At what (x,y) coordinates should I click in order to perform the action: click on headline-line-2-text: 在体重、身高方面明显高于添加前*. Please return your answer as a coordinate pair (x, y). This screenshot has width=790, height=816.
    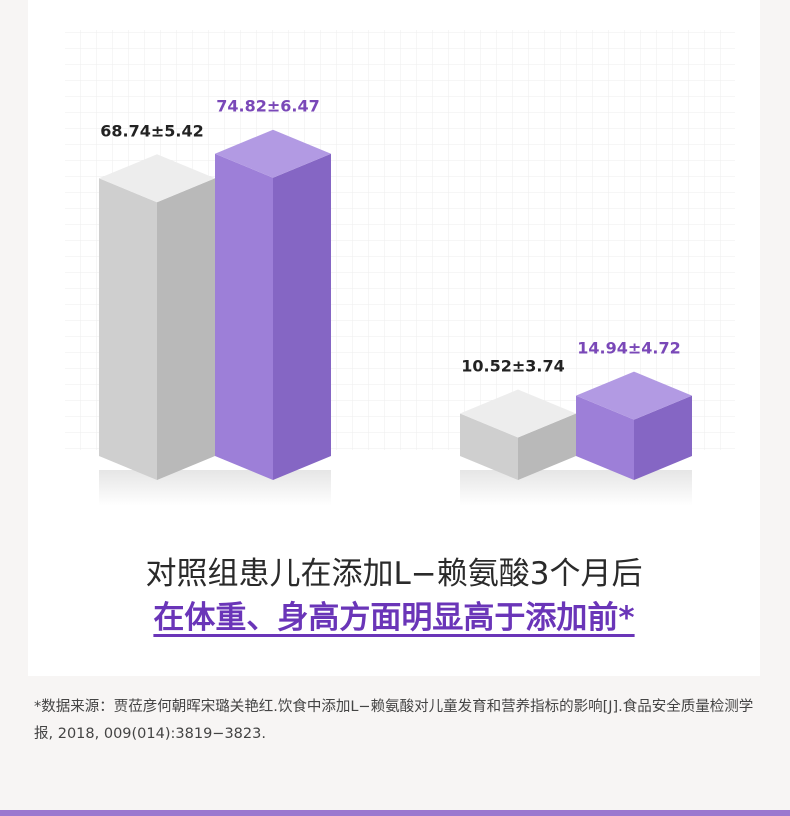
    Looking at the image, I should click on (394, 618).